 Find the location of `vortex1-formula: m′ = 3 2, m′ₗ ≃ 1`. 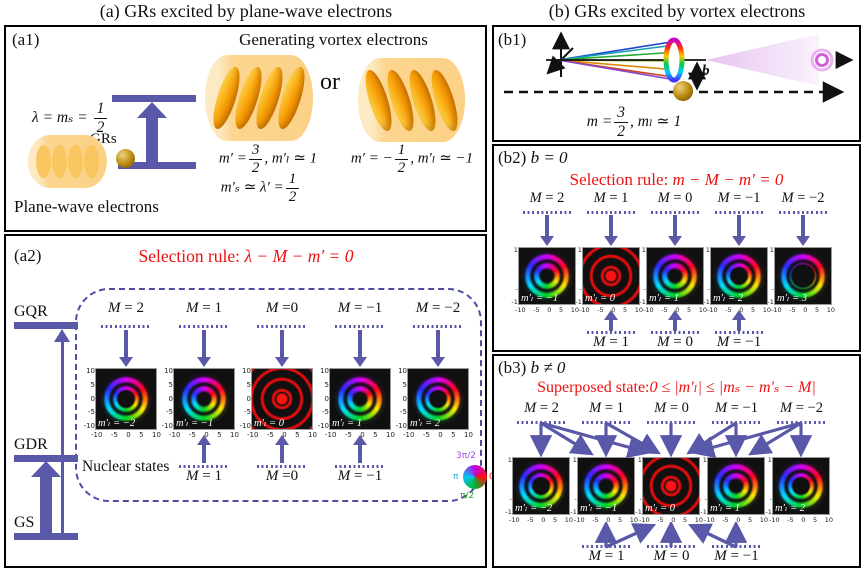

vortex1-formula: m′ = 3 2, m′ₗ ≃ 1 is located at coordinates (268, 159).